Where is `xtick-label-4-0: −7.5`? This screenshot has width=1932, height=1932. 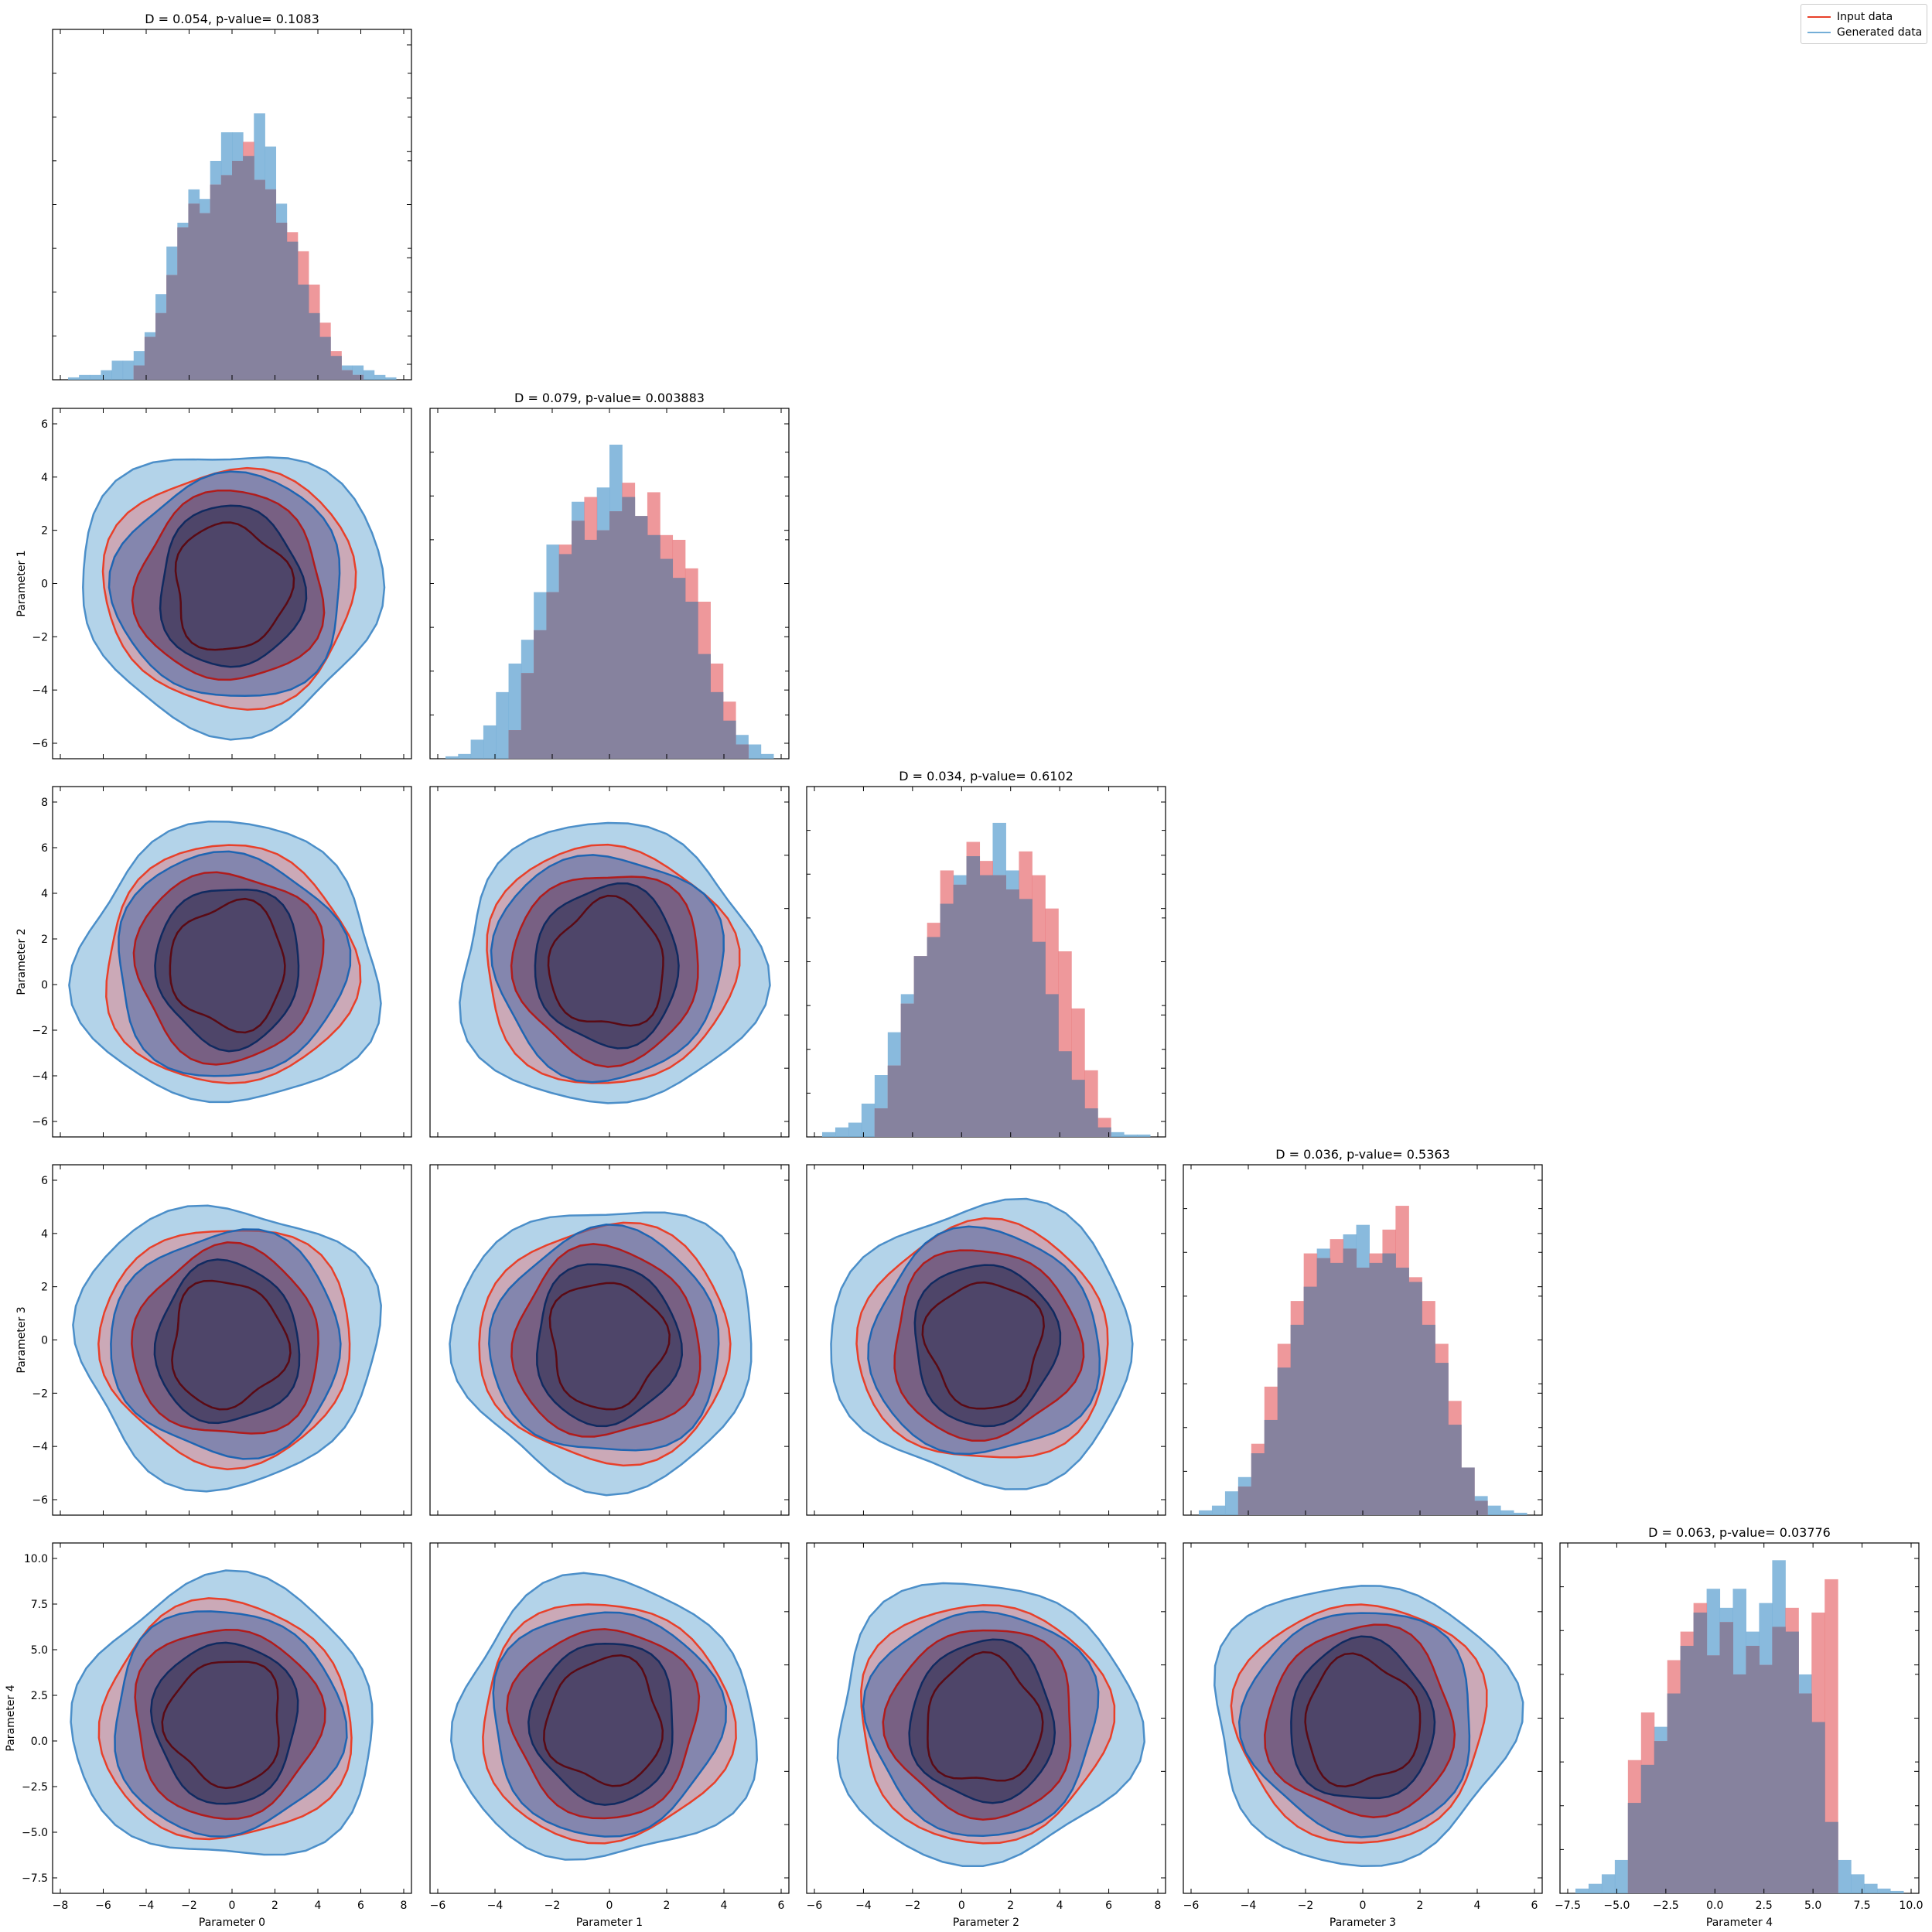 xtick-label-4-0: −7.5 is located at coordinates (1568, 1906).